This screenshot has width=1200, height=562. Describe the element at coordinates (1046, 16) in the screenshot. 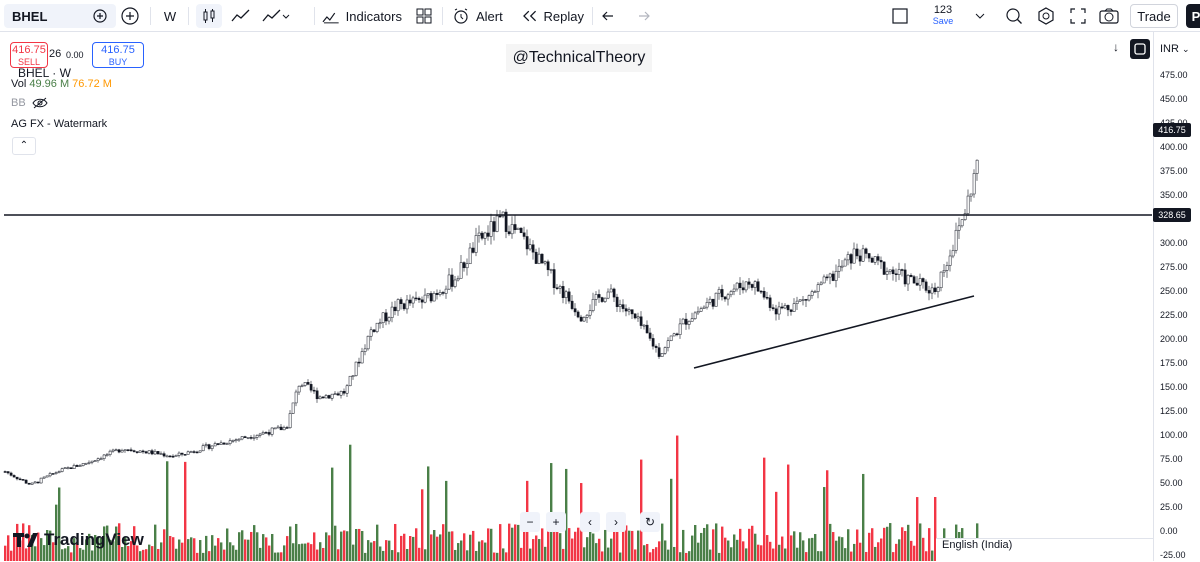

I see `settings-icon` at that location.